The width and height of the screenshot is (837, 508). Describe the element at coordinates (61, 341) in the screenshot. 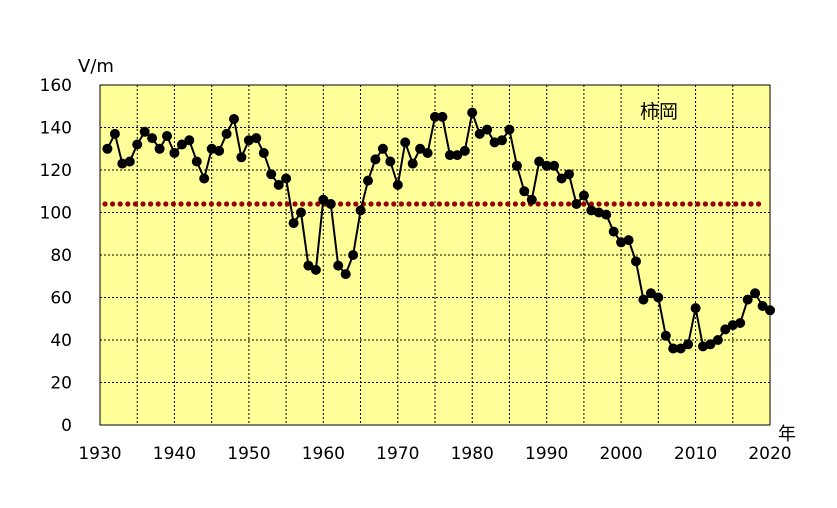

I see `y-tick-label: 40` at that location.